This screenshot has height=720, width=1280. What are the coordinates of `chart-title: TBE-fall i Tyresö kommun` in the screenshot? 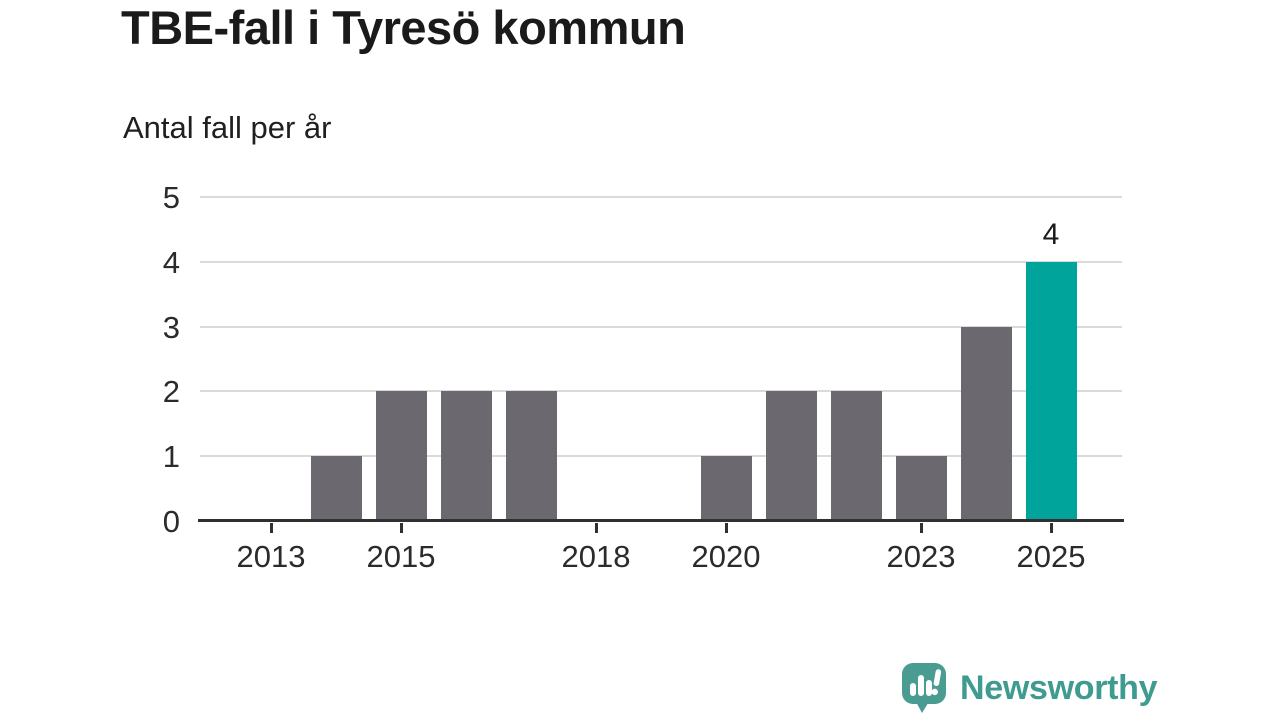 It's located at (403, 27).